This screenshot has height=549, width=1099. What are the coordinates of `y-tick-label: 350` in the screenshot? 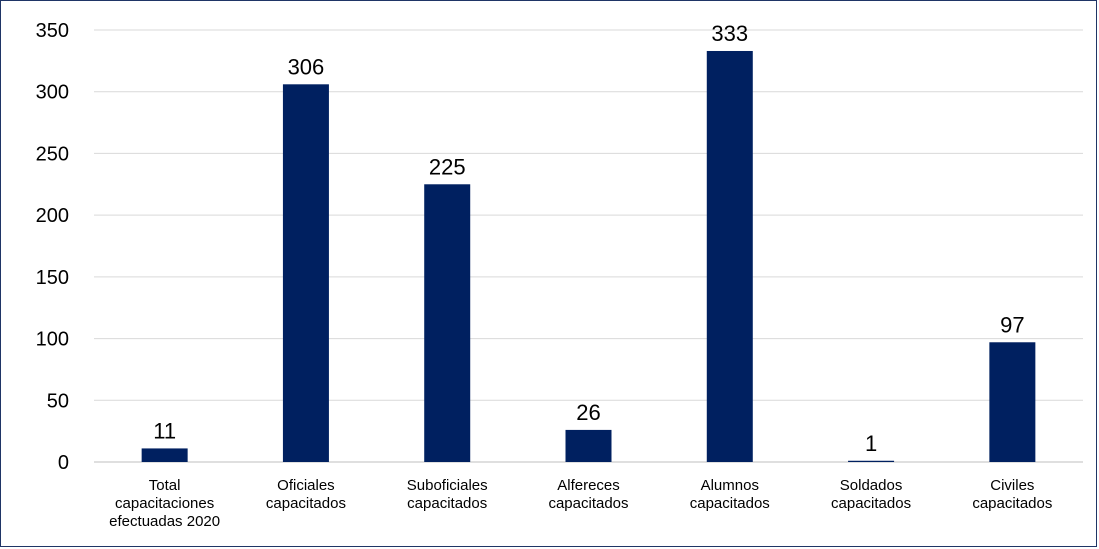 It's located at (52, 31).